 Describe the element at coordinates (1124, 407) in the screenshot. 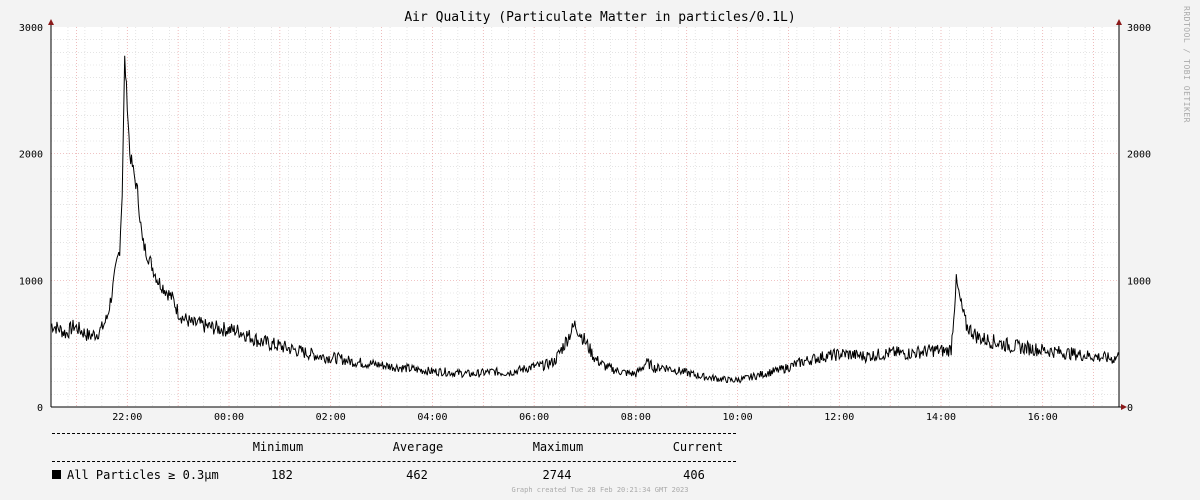

I see `x-axis-arrow` at that location.